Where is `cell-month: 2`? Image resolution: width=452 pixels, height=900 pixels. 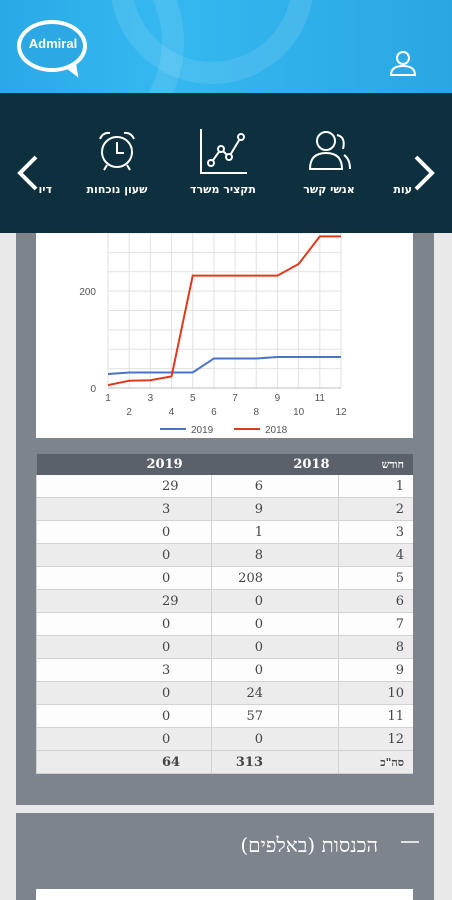 cell-month: 2 is located at coordinates (375, 509).